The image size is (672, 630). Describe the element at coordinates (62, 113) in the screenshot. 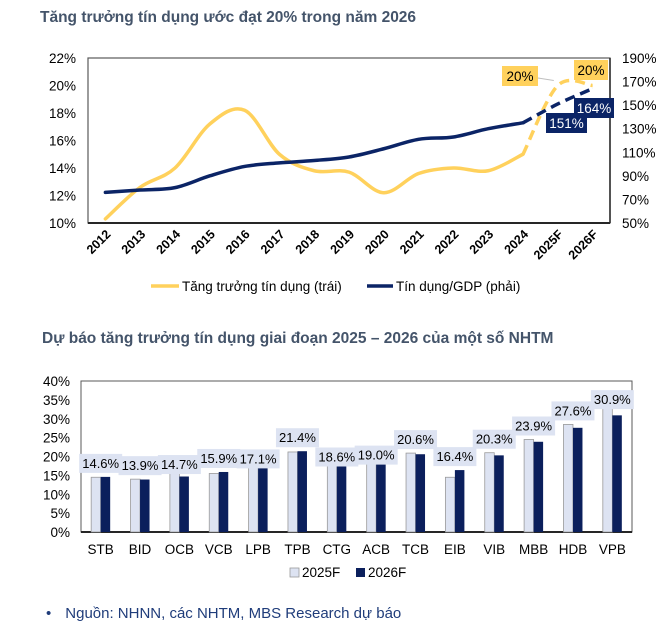

I see `left-axis-tick-label: 18%` at that location.